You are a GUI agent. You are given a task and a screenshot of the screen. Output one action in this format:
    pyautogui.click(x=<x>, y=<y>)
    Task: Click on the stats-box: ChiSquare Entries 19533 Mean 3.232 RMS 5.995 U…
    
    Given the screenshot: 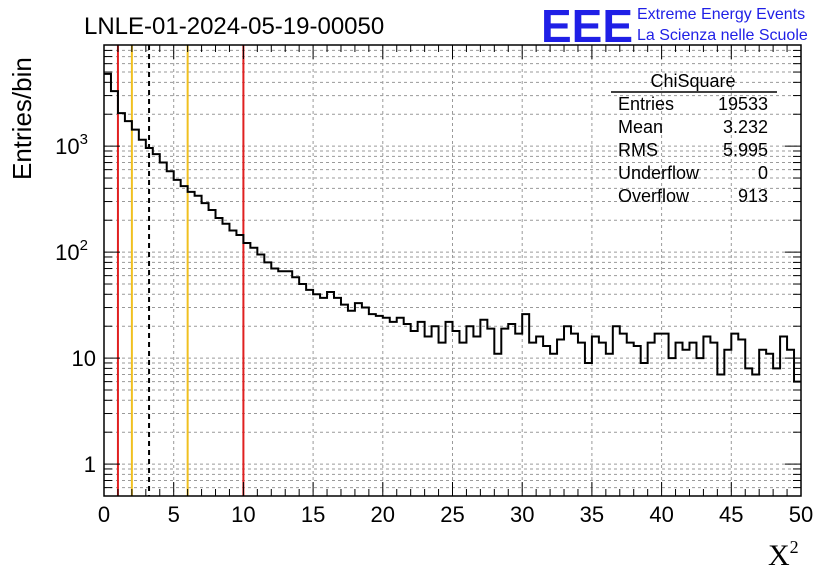 What is the action you would take?
    pyautogui.click(x=694, y=138)
    